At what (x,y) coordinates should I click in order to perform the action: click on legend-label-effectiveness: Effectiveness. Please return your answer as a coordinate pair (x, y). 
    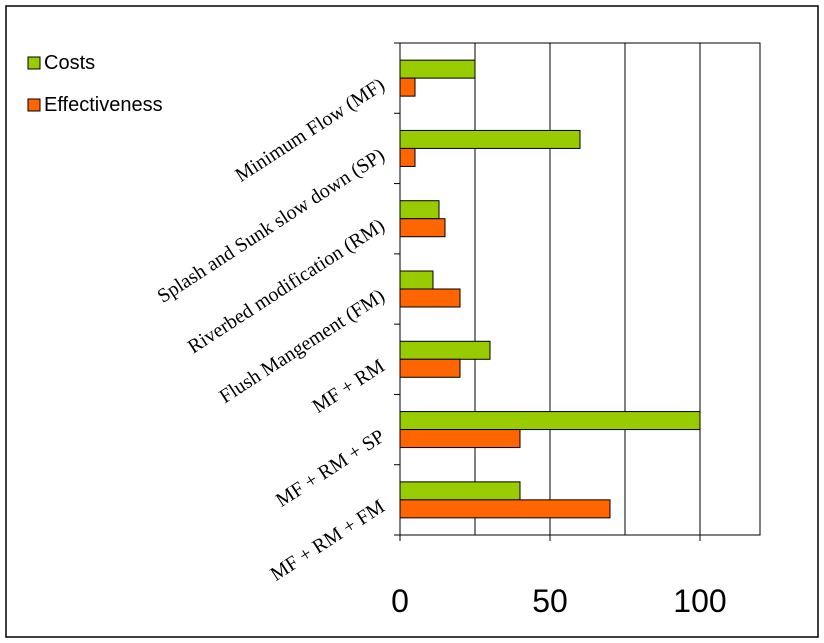
    Looking at the image, I should click on (103, 105).